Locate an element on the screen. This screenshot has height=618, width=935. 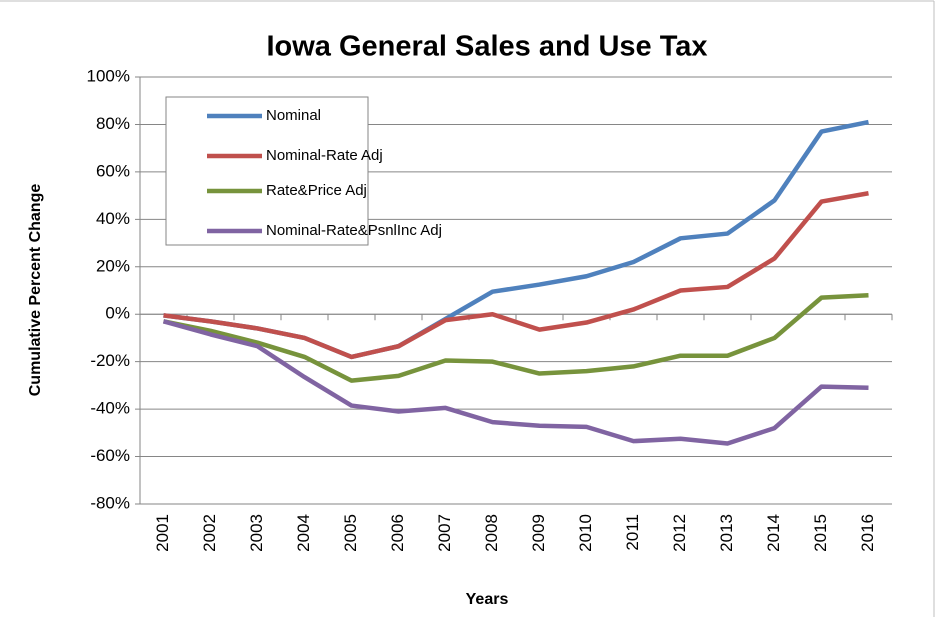
x-tick-label: 2009 is located at coordinates (538, 533).